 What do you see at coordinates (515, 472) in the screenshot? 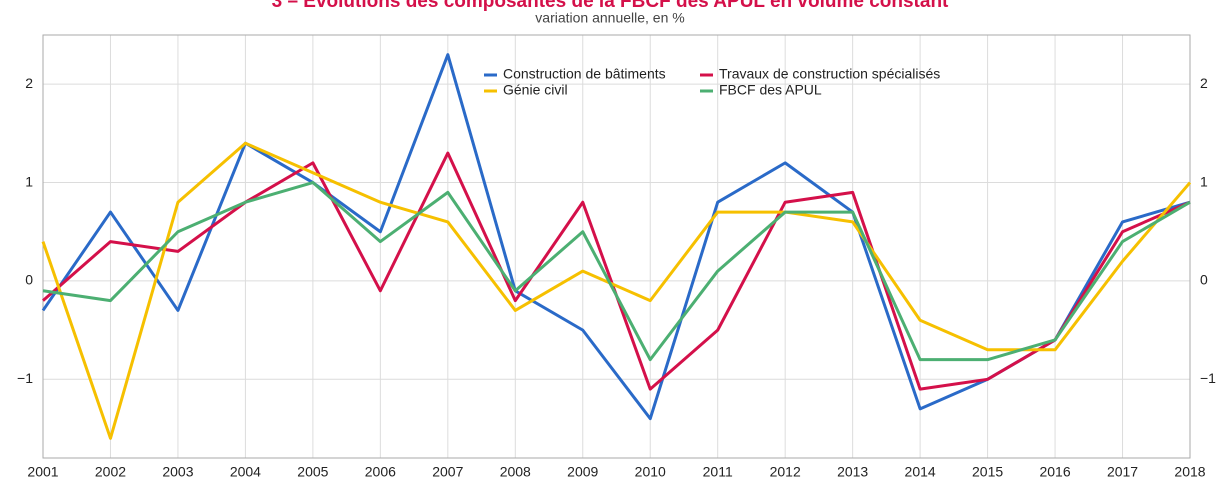
I see `x-tick-label: 2008` at bounding box center [515, 472].